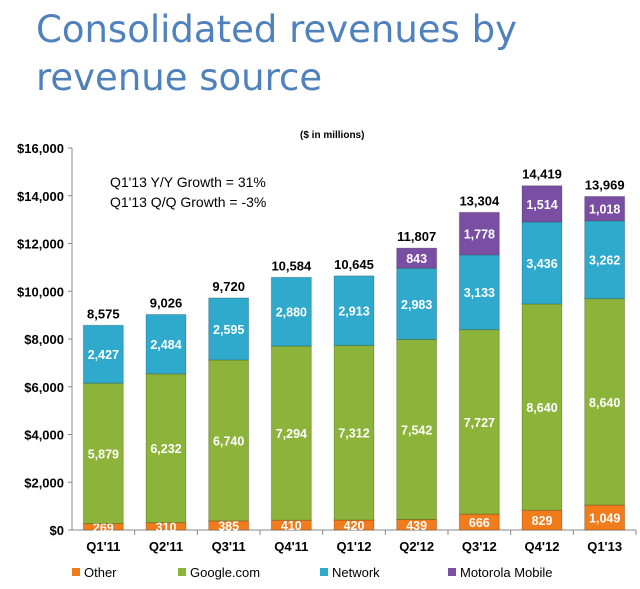  What do you see at coordinates (354, 526) in the screenshot?
I see `data-label: 420` at bounding box center [354, 526].